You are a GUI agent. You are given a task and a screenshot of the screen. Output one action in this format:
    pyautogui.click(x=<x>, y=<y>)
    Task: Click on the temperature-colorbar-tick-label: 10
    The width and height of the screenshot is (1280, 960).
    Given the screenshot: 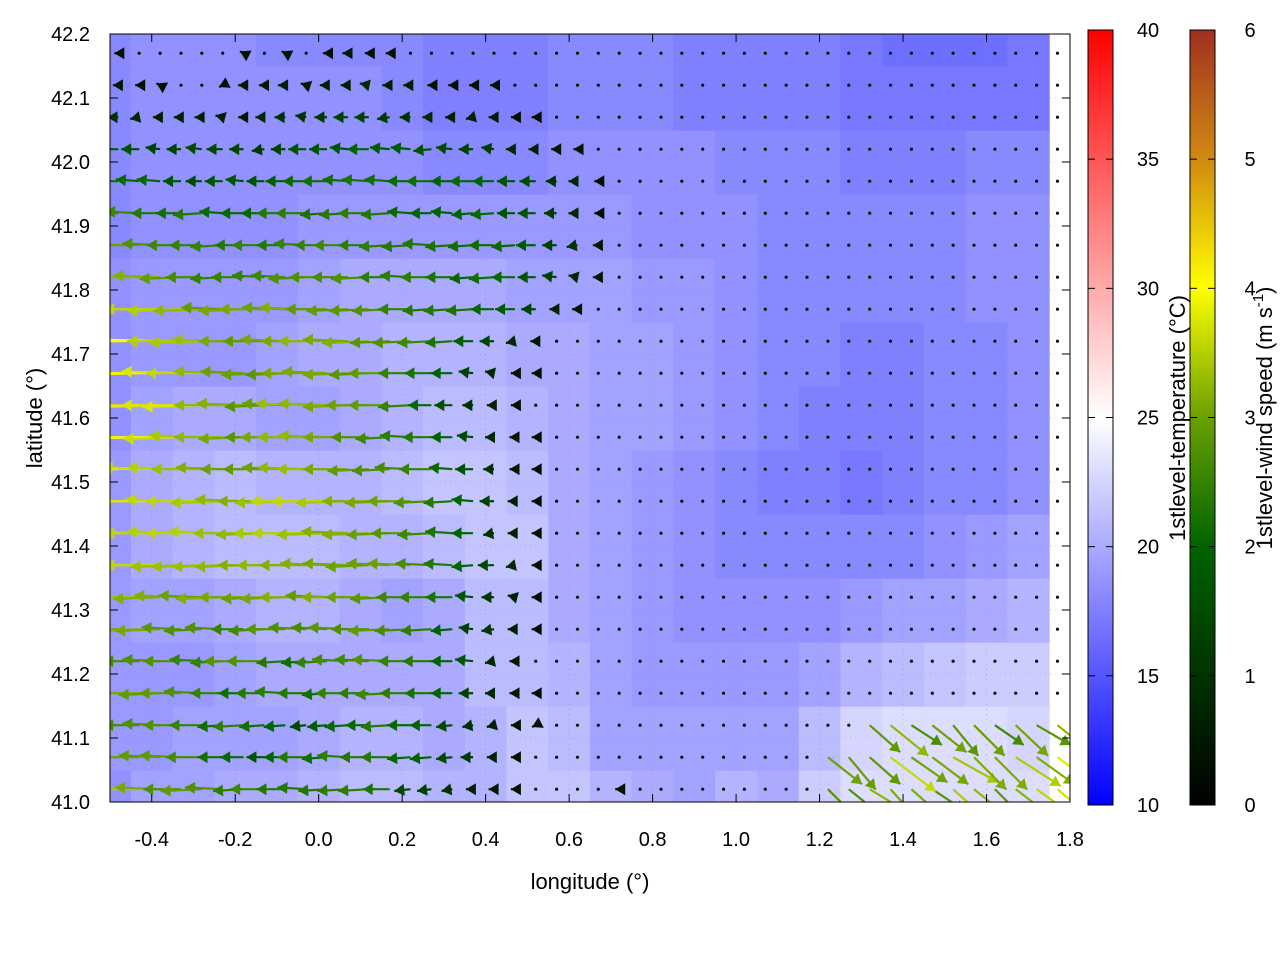 What is the action you would take?
    pyautogui.click(x=1148, y=806)
    